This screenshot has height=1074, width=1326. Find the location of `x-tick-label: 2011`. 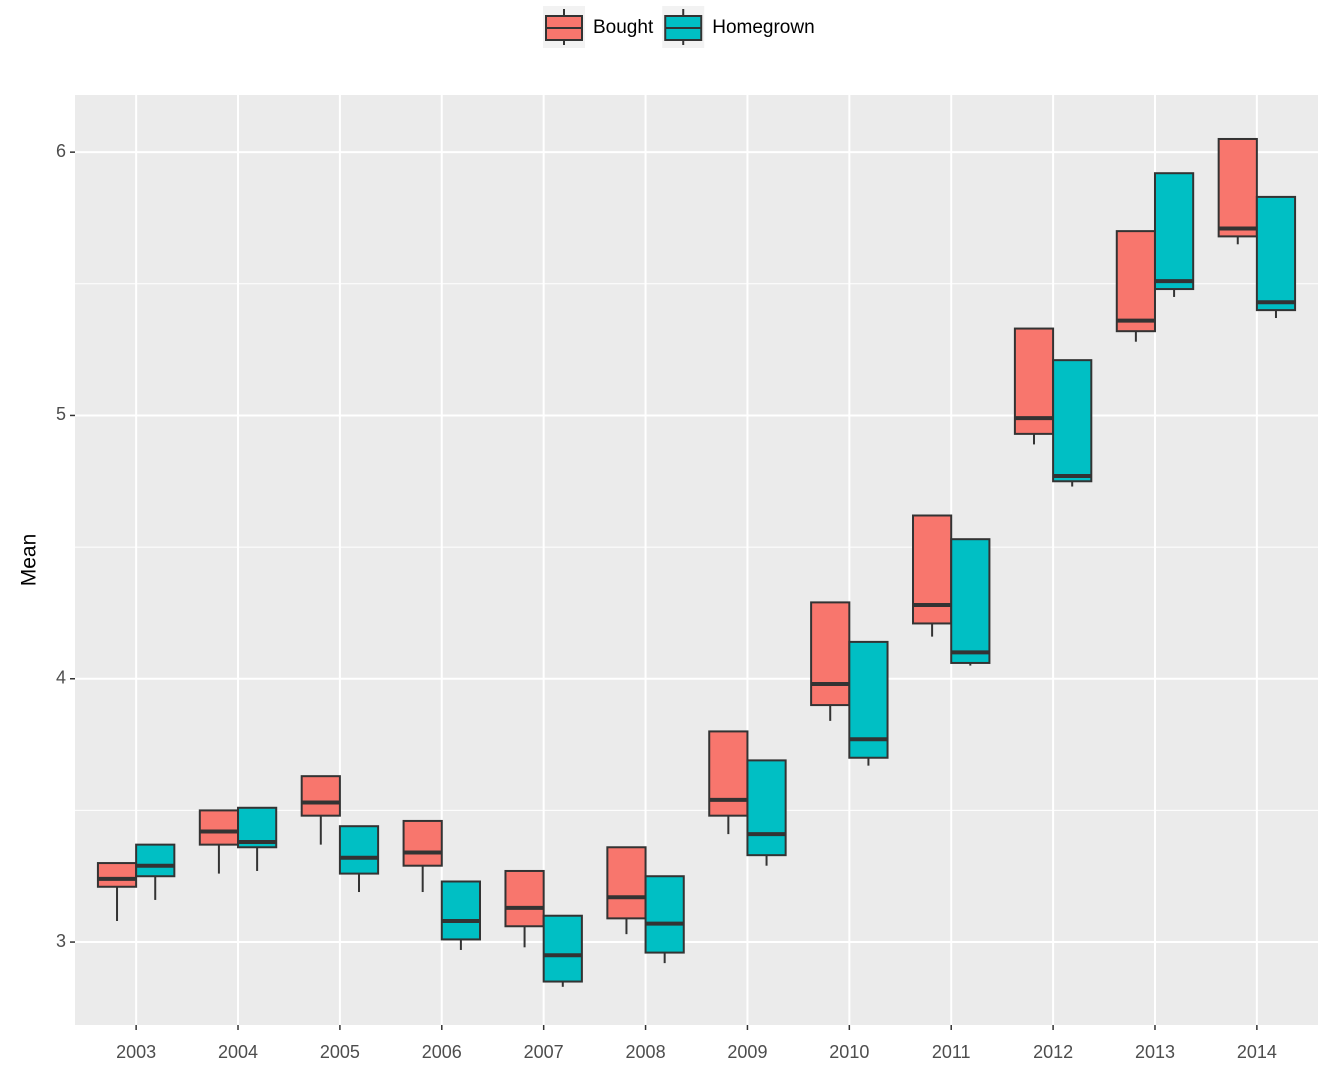

x-tick-label: 2011 is located at coordinates (951, 1052).